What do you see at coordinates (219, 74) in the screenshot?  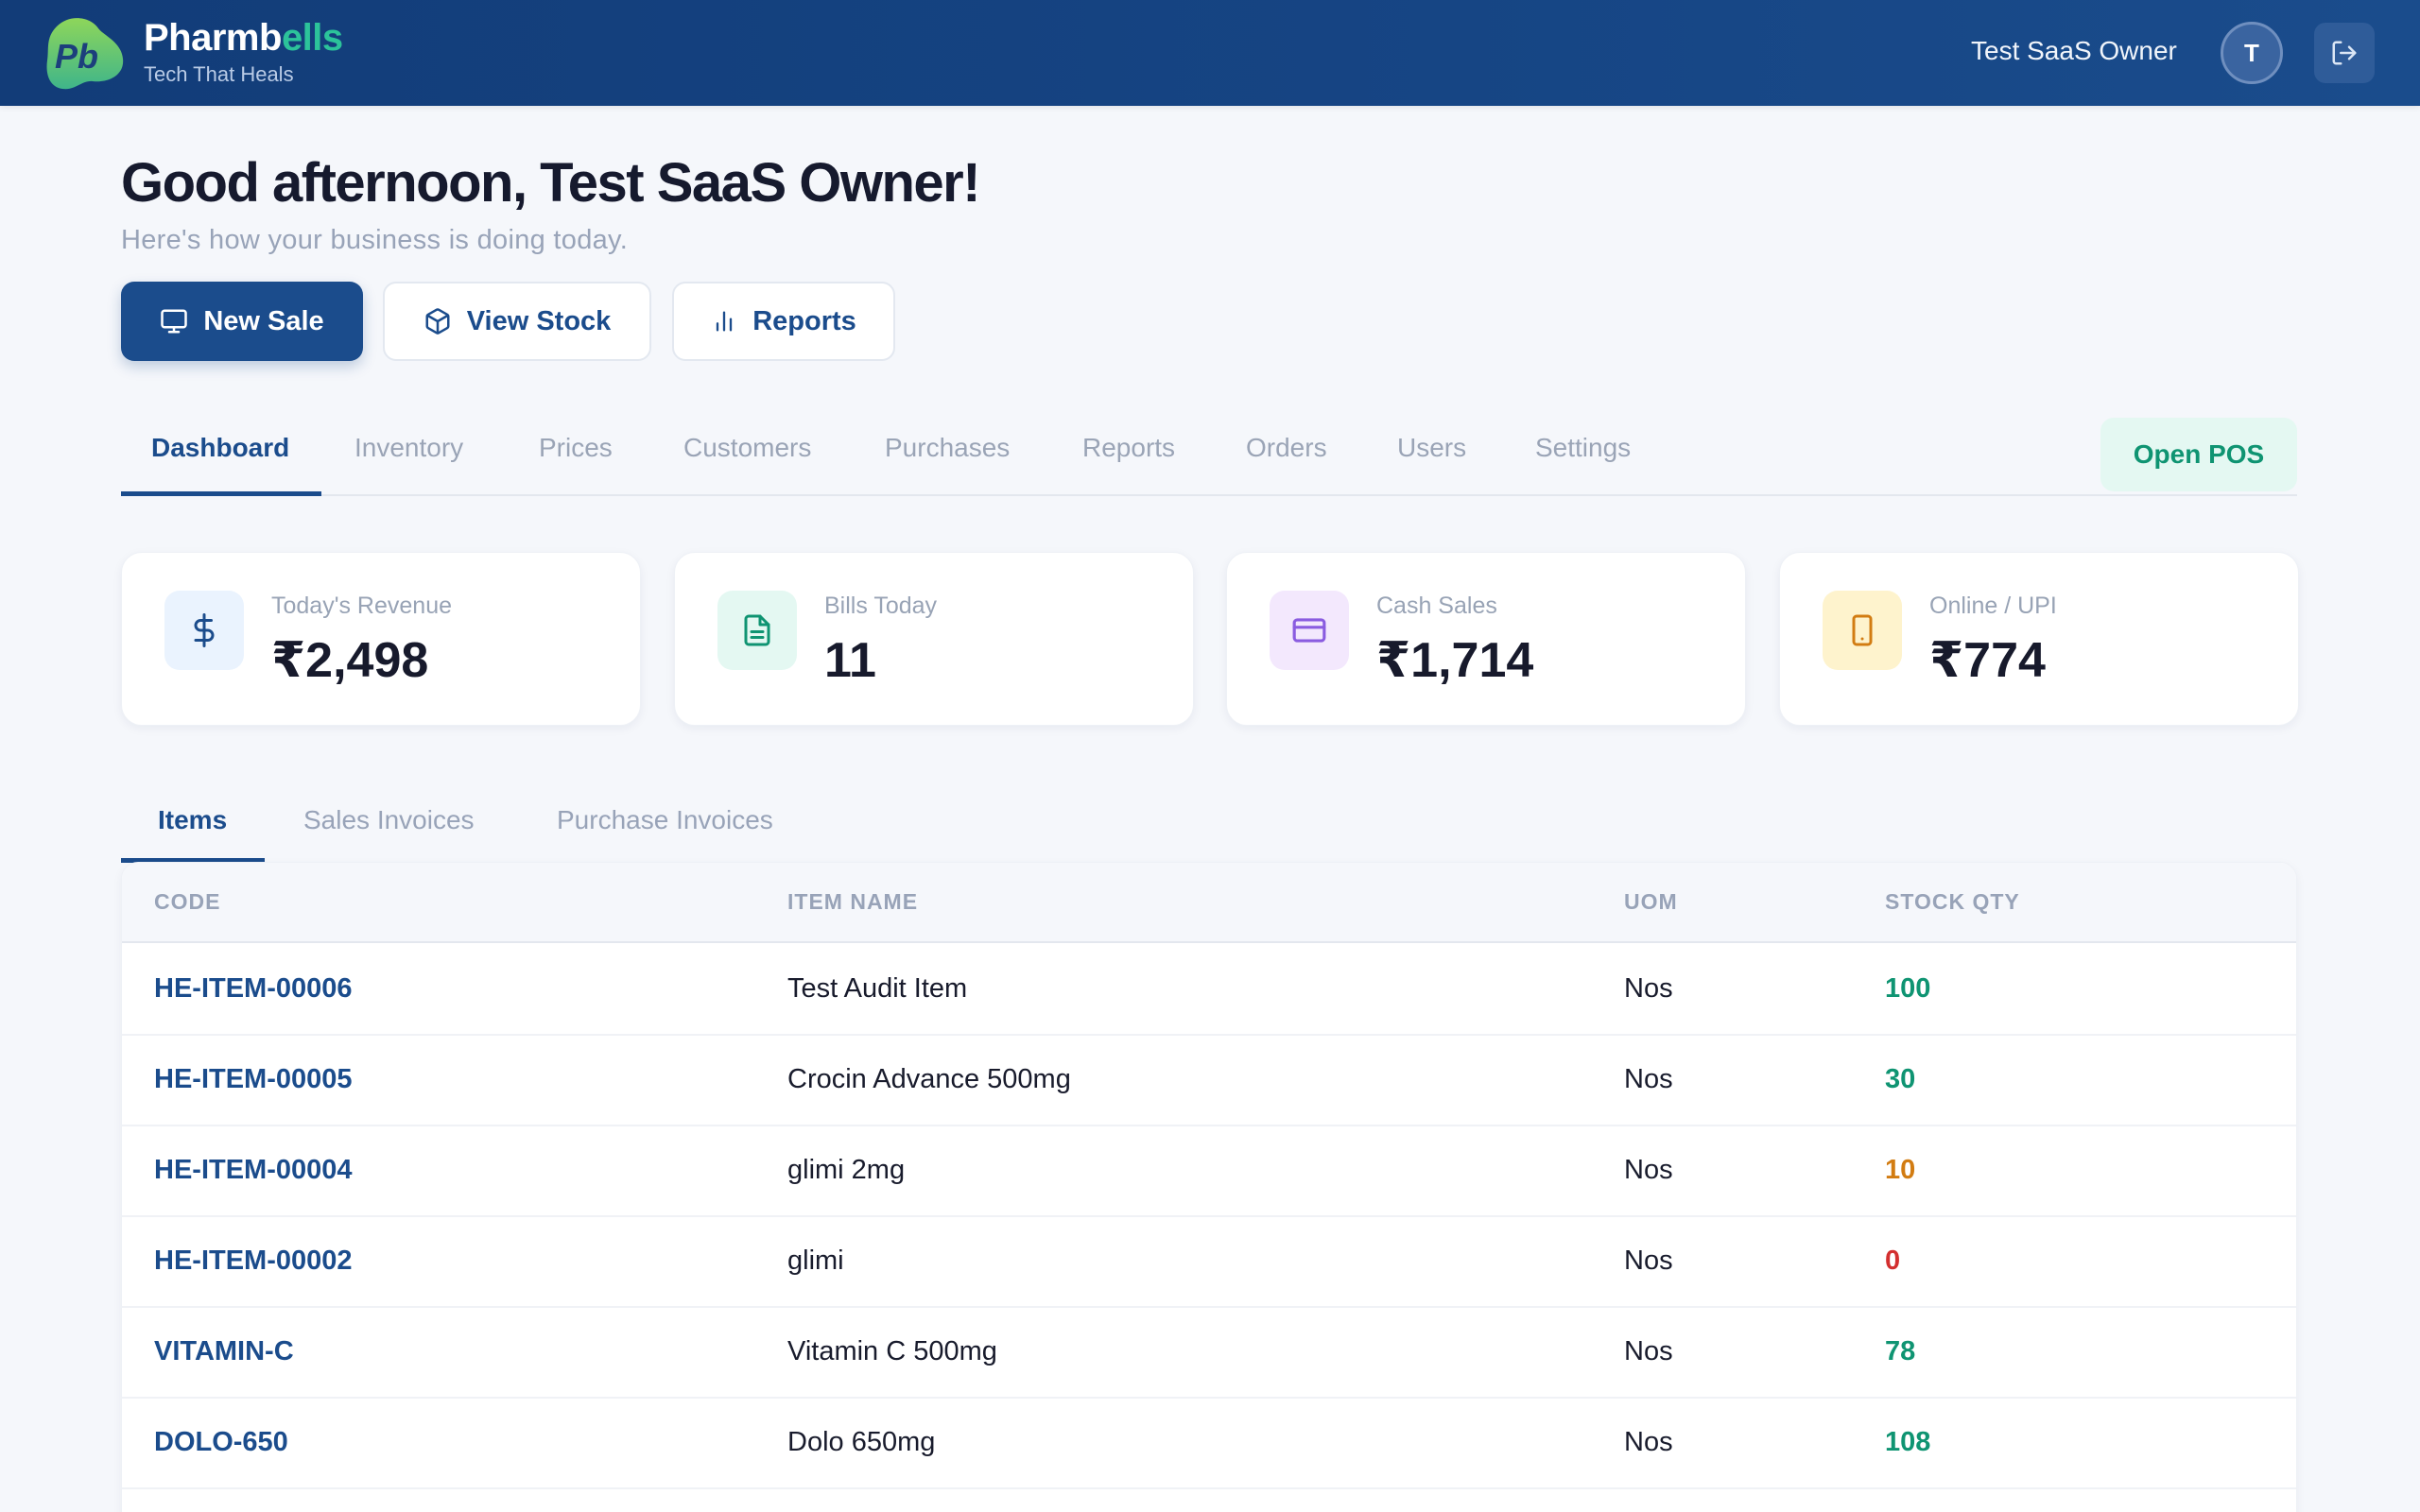 I see `brand-tagline: Tech That Heals` at bounding box center [219, 74].